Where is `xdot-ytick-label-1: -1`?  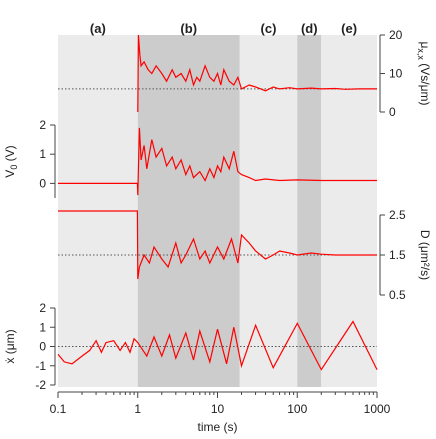 xdot-ytick-label-1: -1 is located at coordinates (40, 366).